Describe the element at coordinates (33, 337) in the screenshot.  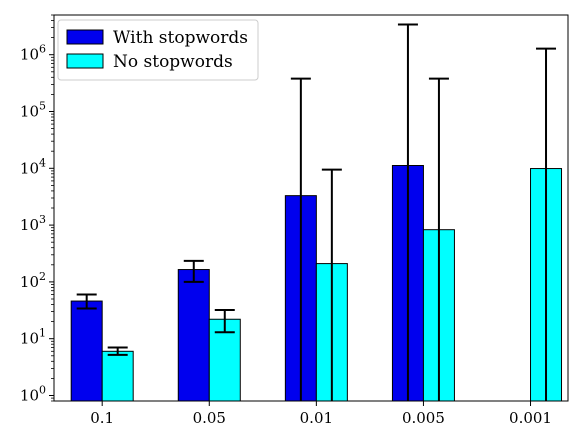
I see `y-tick-label-1: 10¹` at that location.